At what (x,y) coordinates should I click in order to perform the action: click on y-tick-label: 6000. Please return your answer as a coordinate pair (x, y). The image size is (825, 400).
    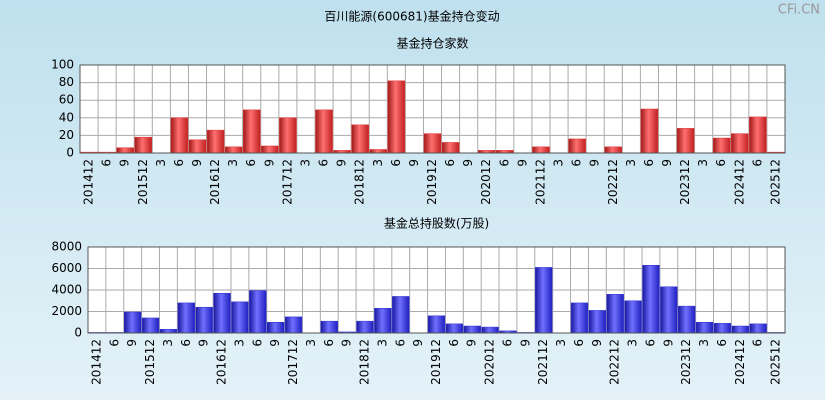
    Looking at the image, I should click on (66, 268).